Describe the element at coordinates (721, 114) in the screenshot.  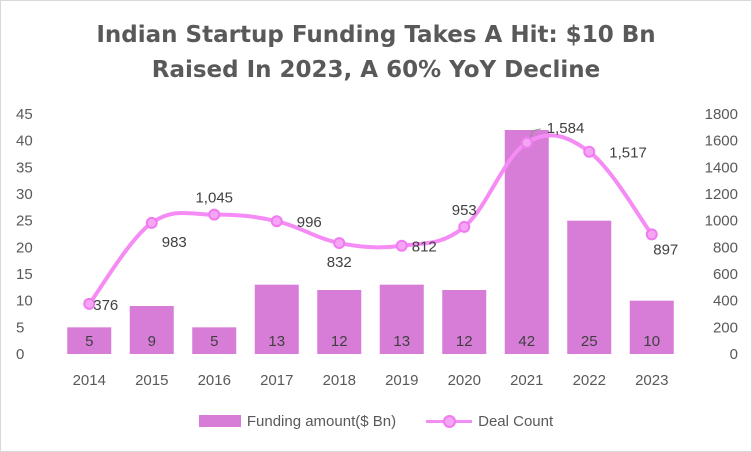
I see `right-tick-label: 1800` at that location.